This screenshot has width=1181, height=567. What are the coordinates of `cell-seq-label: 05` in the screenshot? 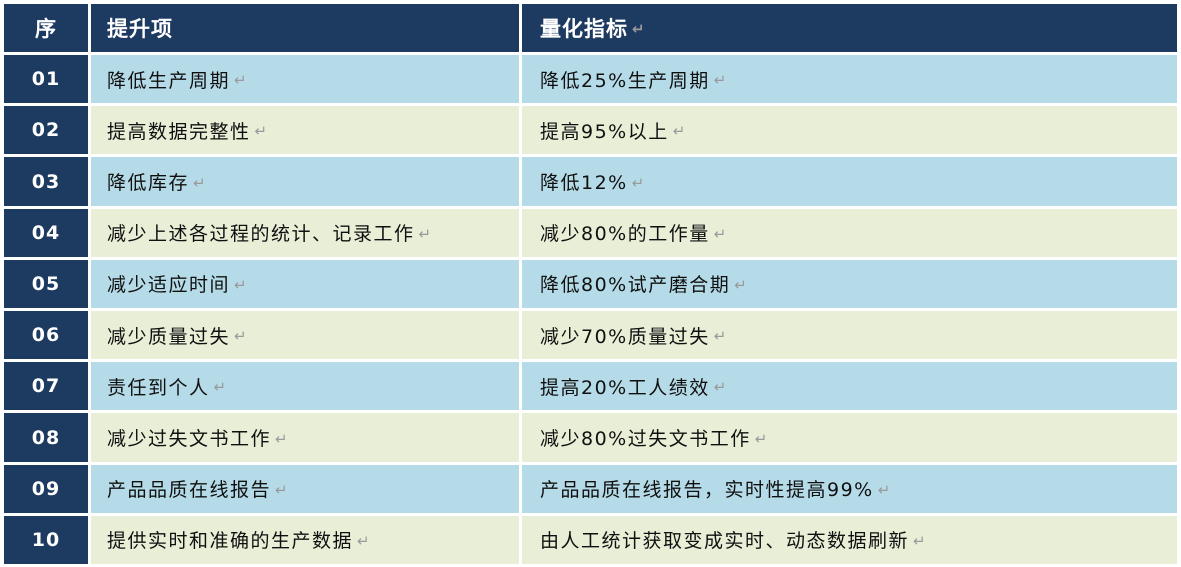 It's located at (46, 283).